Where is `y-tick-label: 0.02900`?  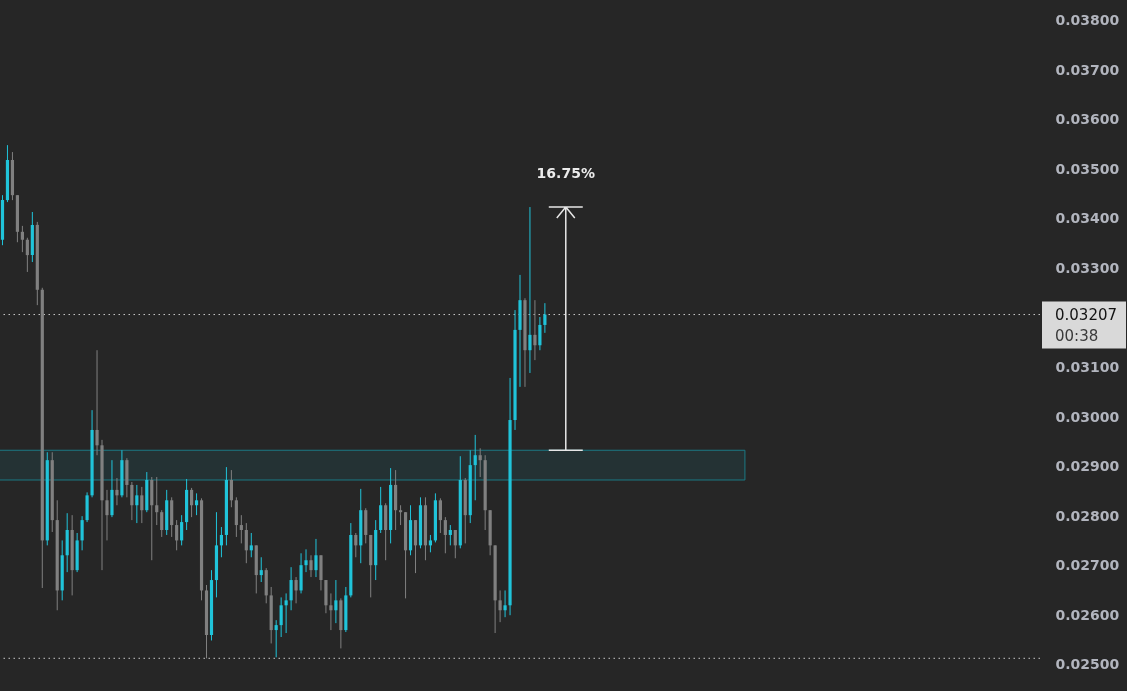 y-tick-label: 0.02900 is located at coordinates (1087, 466).